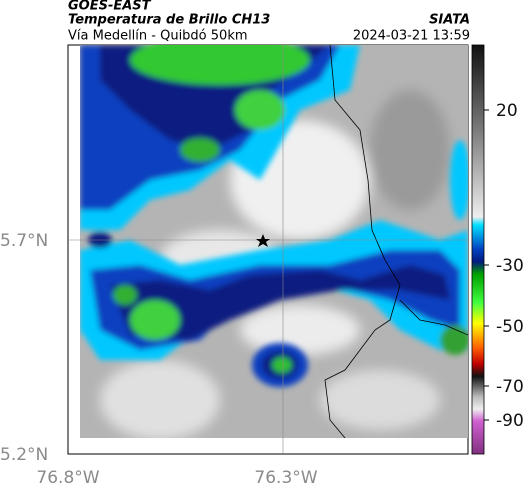 The height and width of the screenshot is (495, 526). Describe the element at coordinates (510, 266) in the screenshot. I see `colorbar-tick-label: -30` at that location.